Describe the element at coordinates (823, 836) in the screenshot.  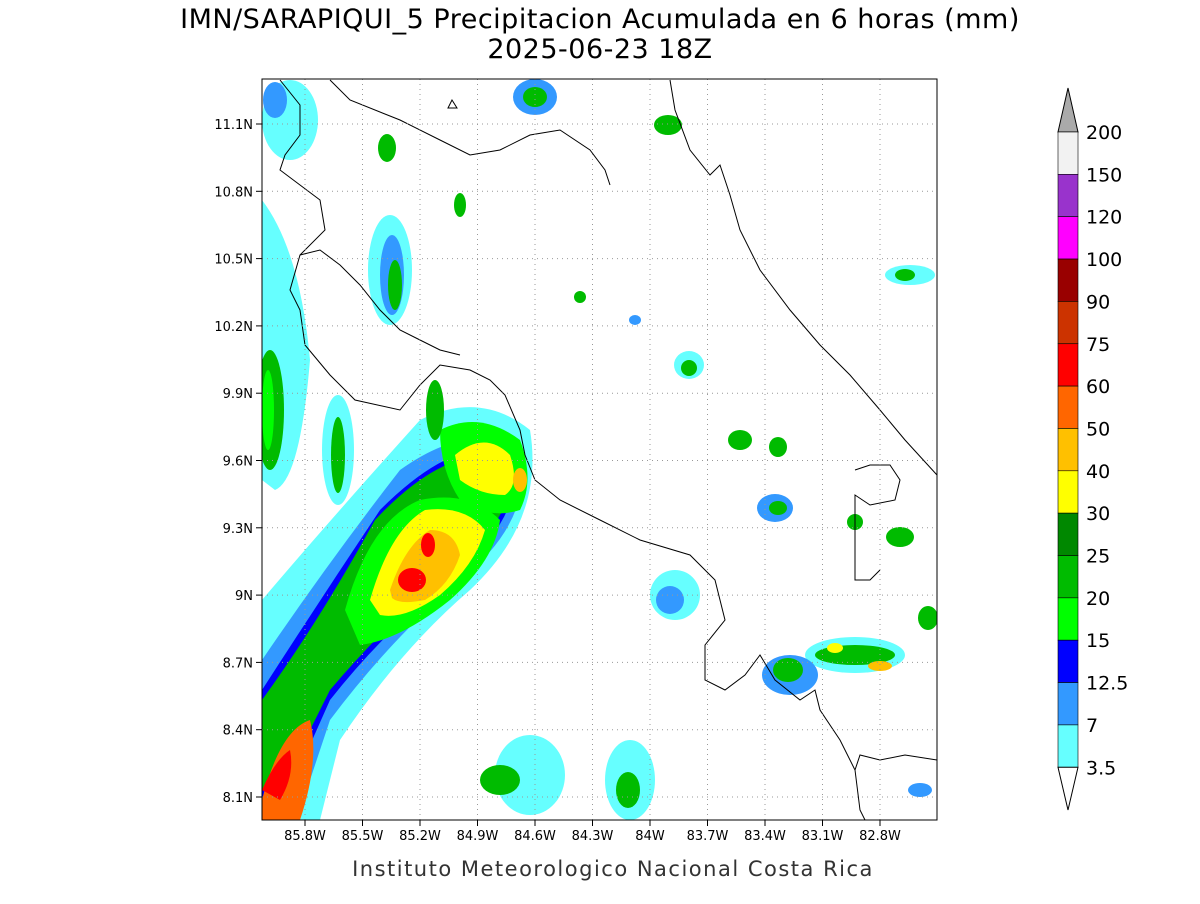
I see `lon-label: 83.1W` at that location.